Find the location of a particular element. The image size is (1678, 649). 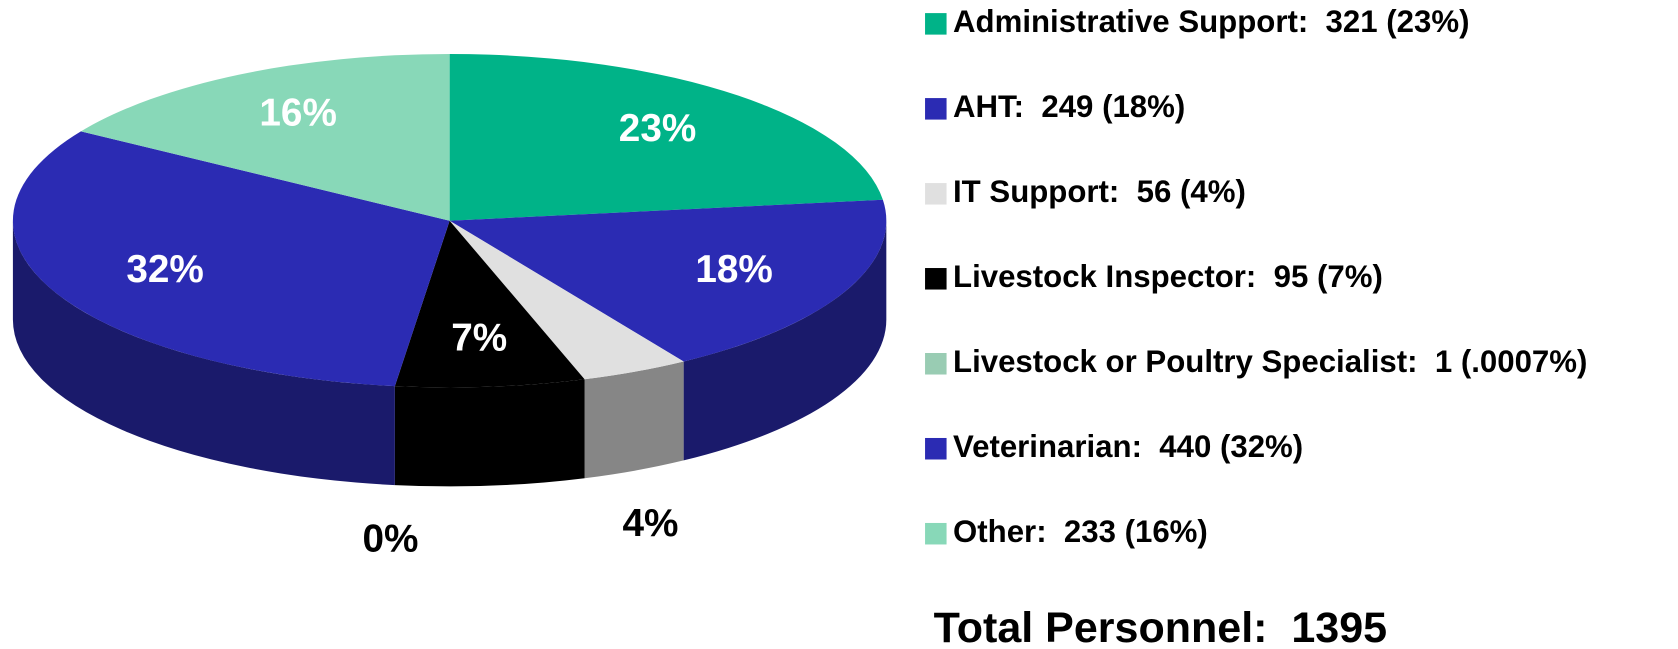

legend-label: AHT: 249 (18%) is located at coordinates (1069, 106).